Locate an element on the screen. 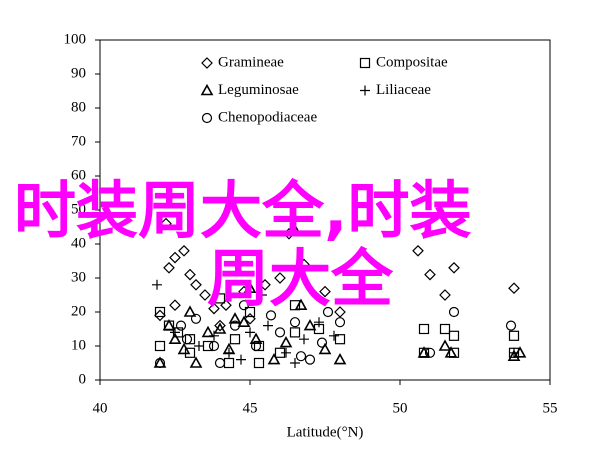 The height and width of the screenshot is (455, 600). legend-label: Leguminosae is located at coordinates (258, 90).